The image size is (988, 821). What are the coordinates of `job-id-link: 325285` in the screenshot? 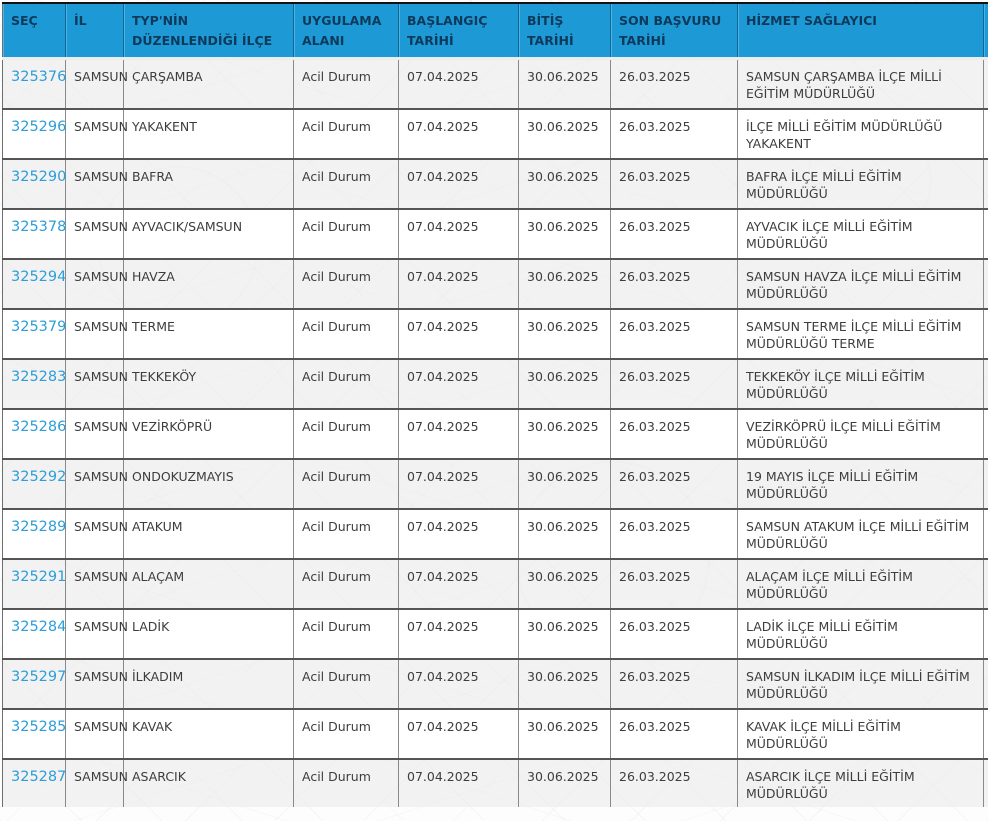 It's located at (39, 727).